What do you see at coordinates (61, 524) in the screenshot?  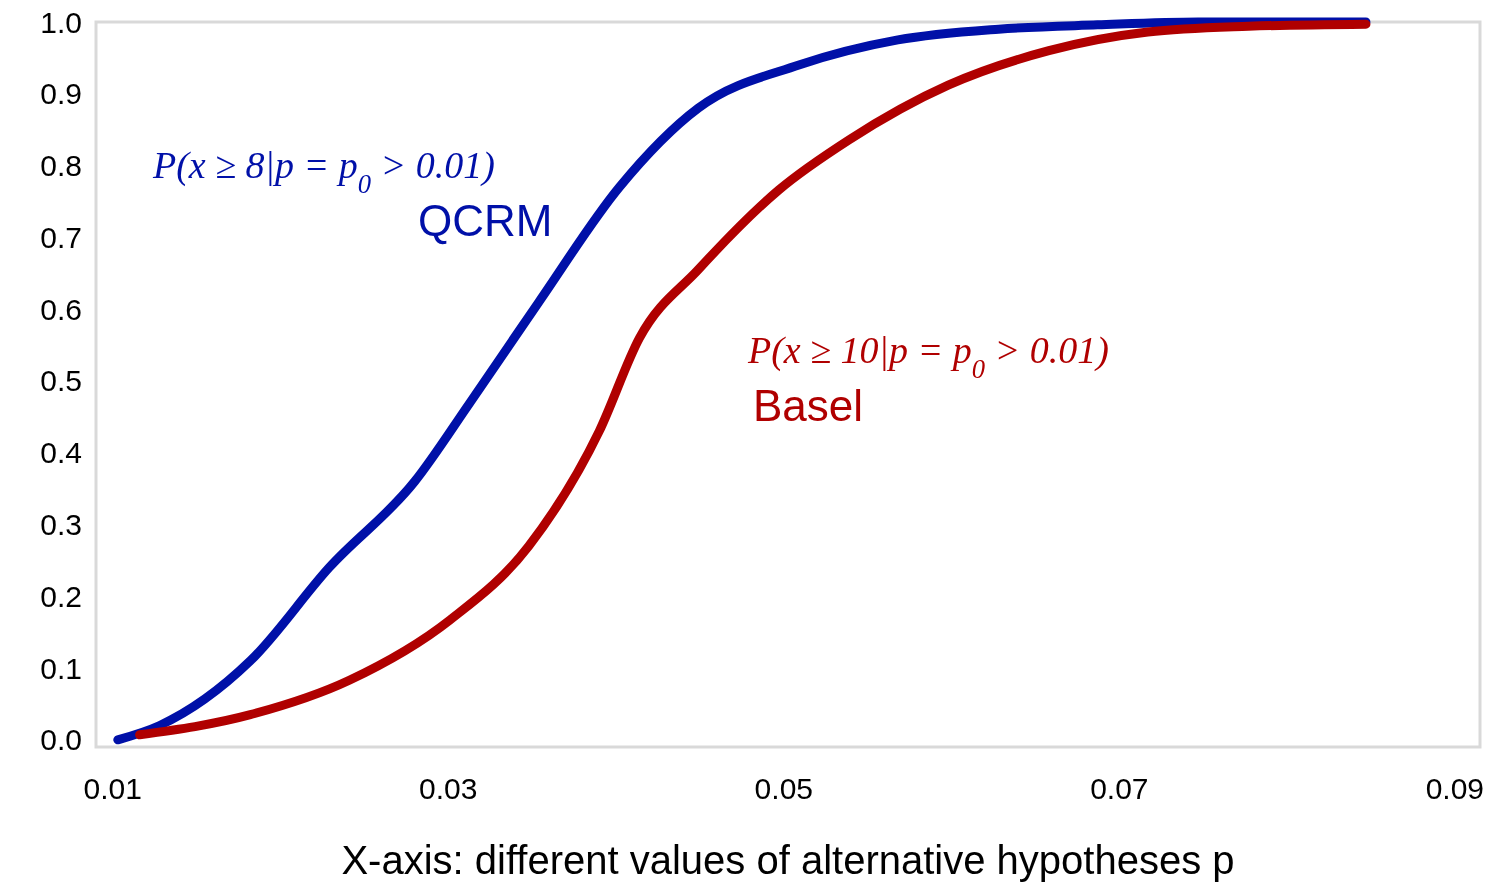 I see `y-tick-label: 0.3` at bounding box center [61, 524].